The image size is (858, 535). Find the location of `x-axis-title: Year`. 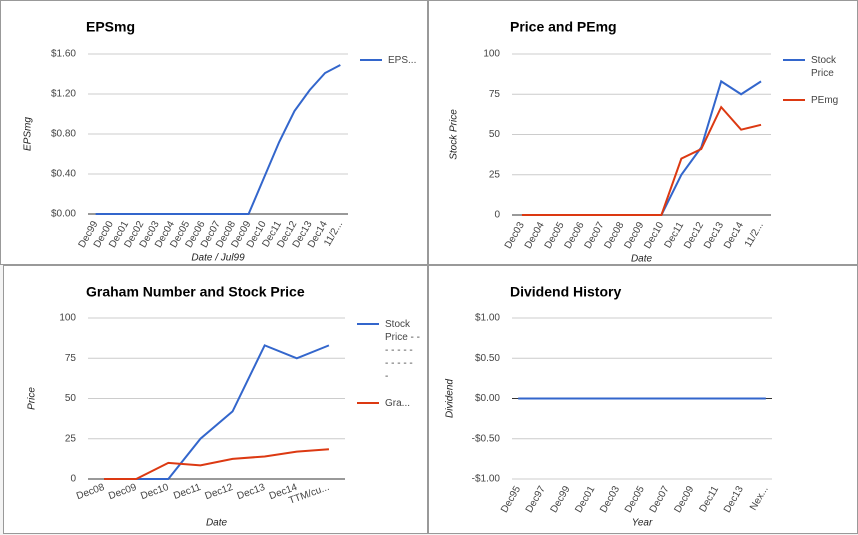

x-axis-title: Year is located at coordinates (642, 523).